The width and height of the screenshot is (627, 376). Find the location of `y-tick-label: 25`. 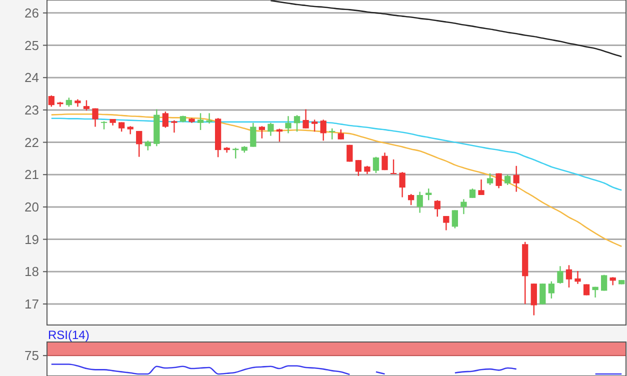

y-tick-label: 25 is located at coordinates (31, 45).